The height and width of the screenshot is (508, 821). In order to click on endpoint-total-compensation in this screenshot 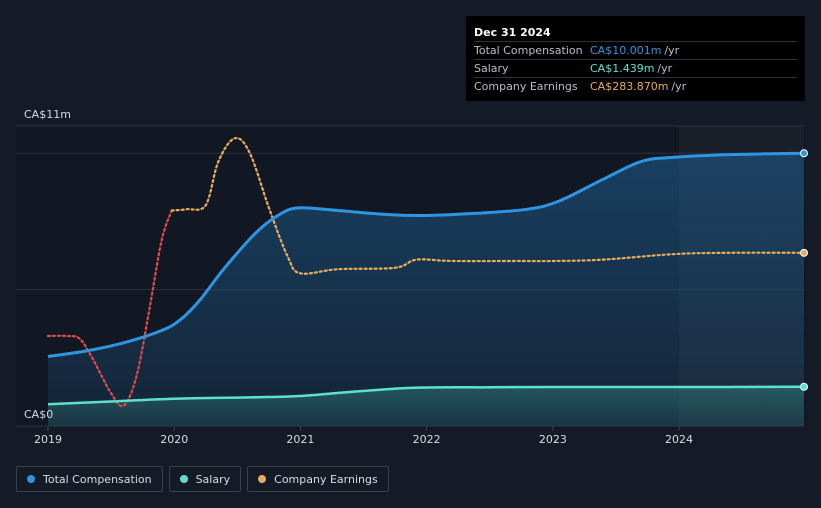, I will do `click(804, 153)`.